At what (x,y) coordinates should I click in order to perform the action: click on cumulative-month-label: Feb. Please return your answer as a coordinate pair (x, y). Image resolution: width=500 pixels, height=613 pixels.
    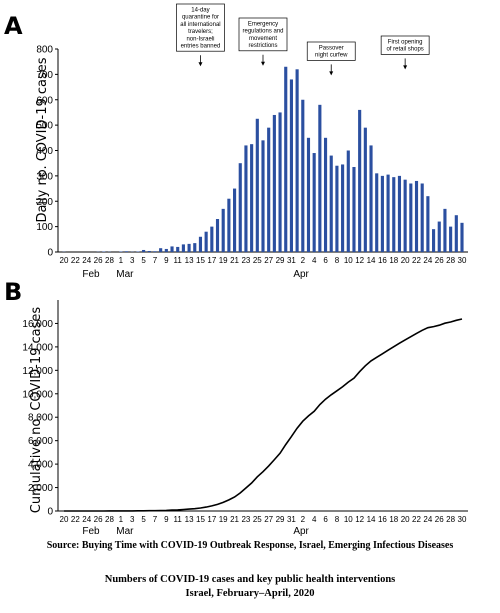
    Looking at the image, I should click on (91, 531).